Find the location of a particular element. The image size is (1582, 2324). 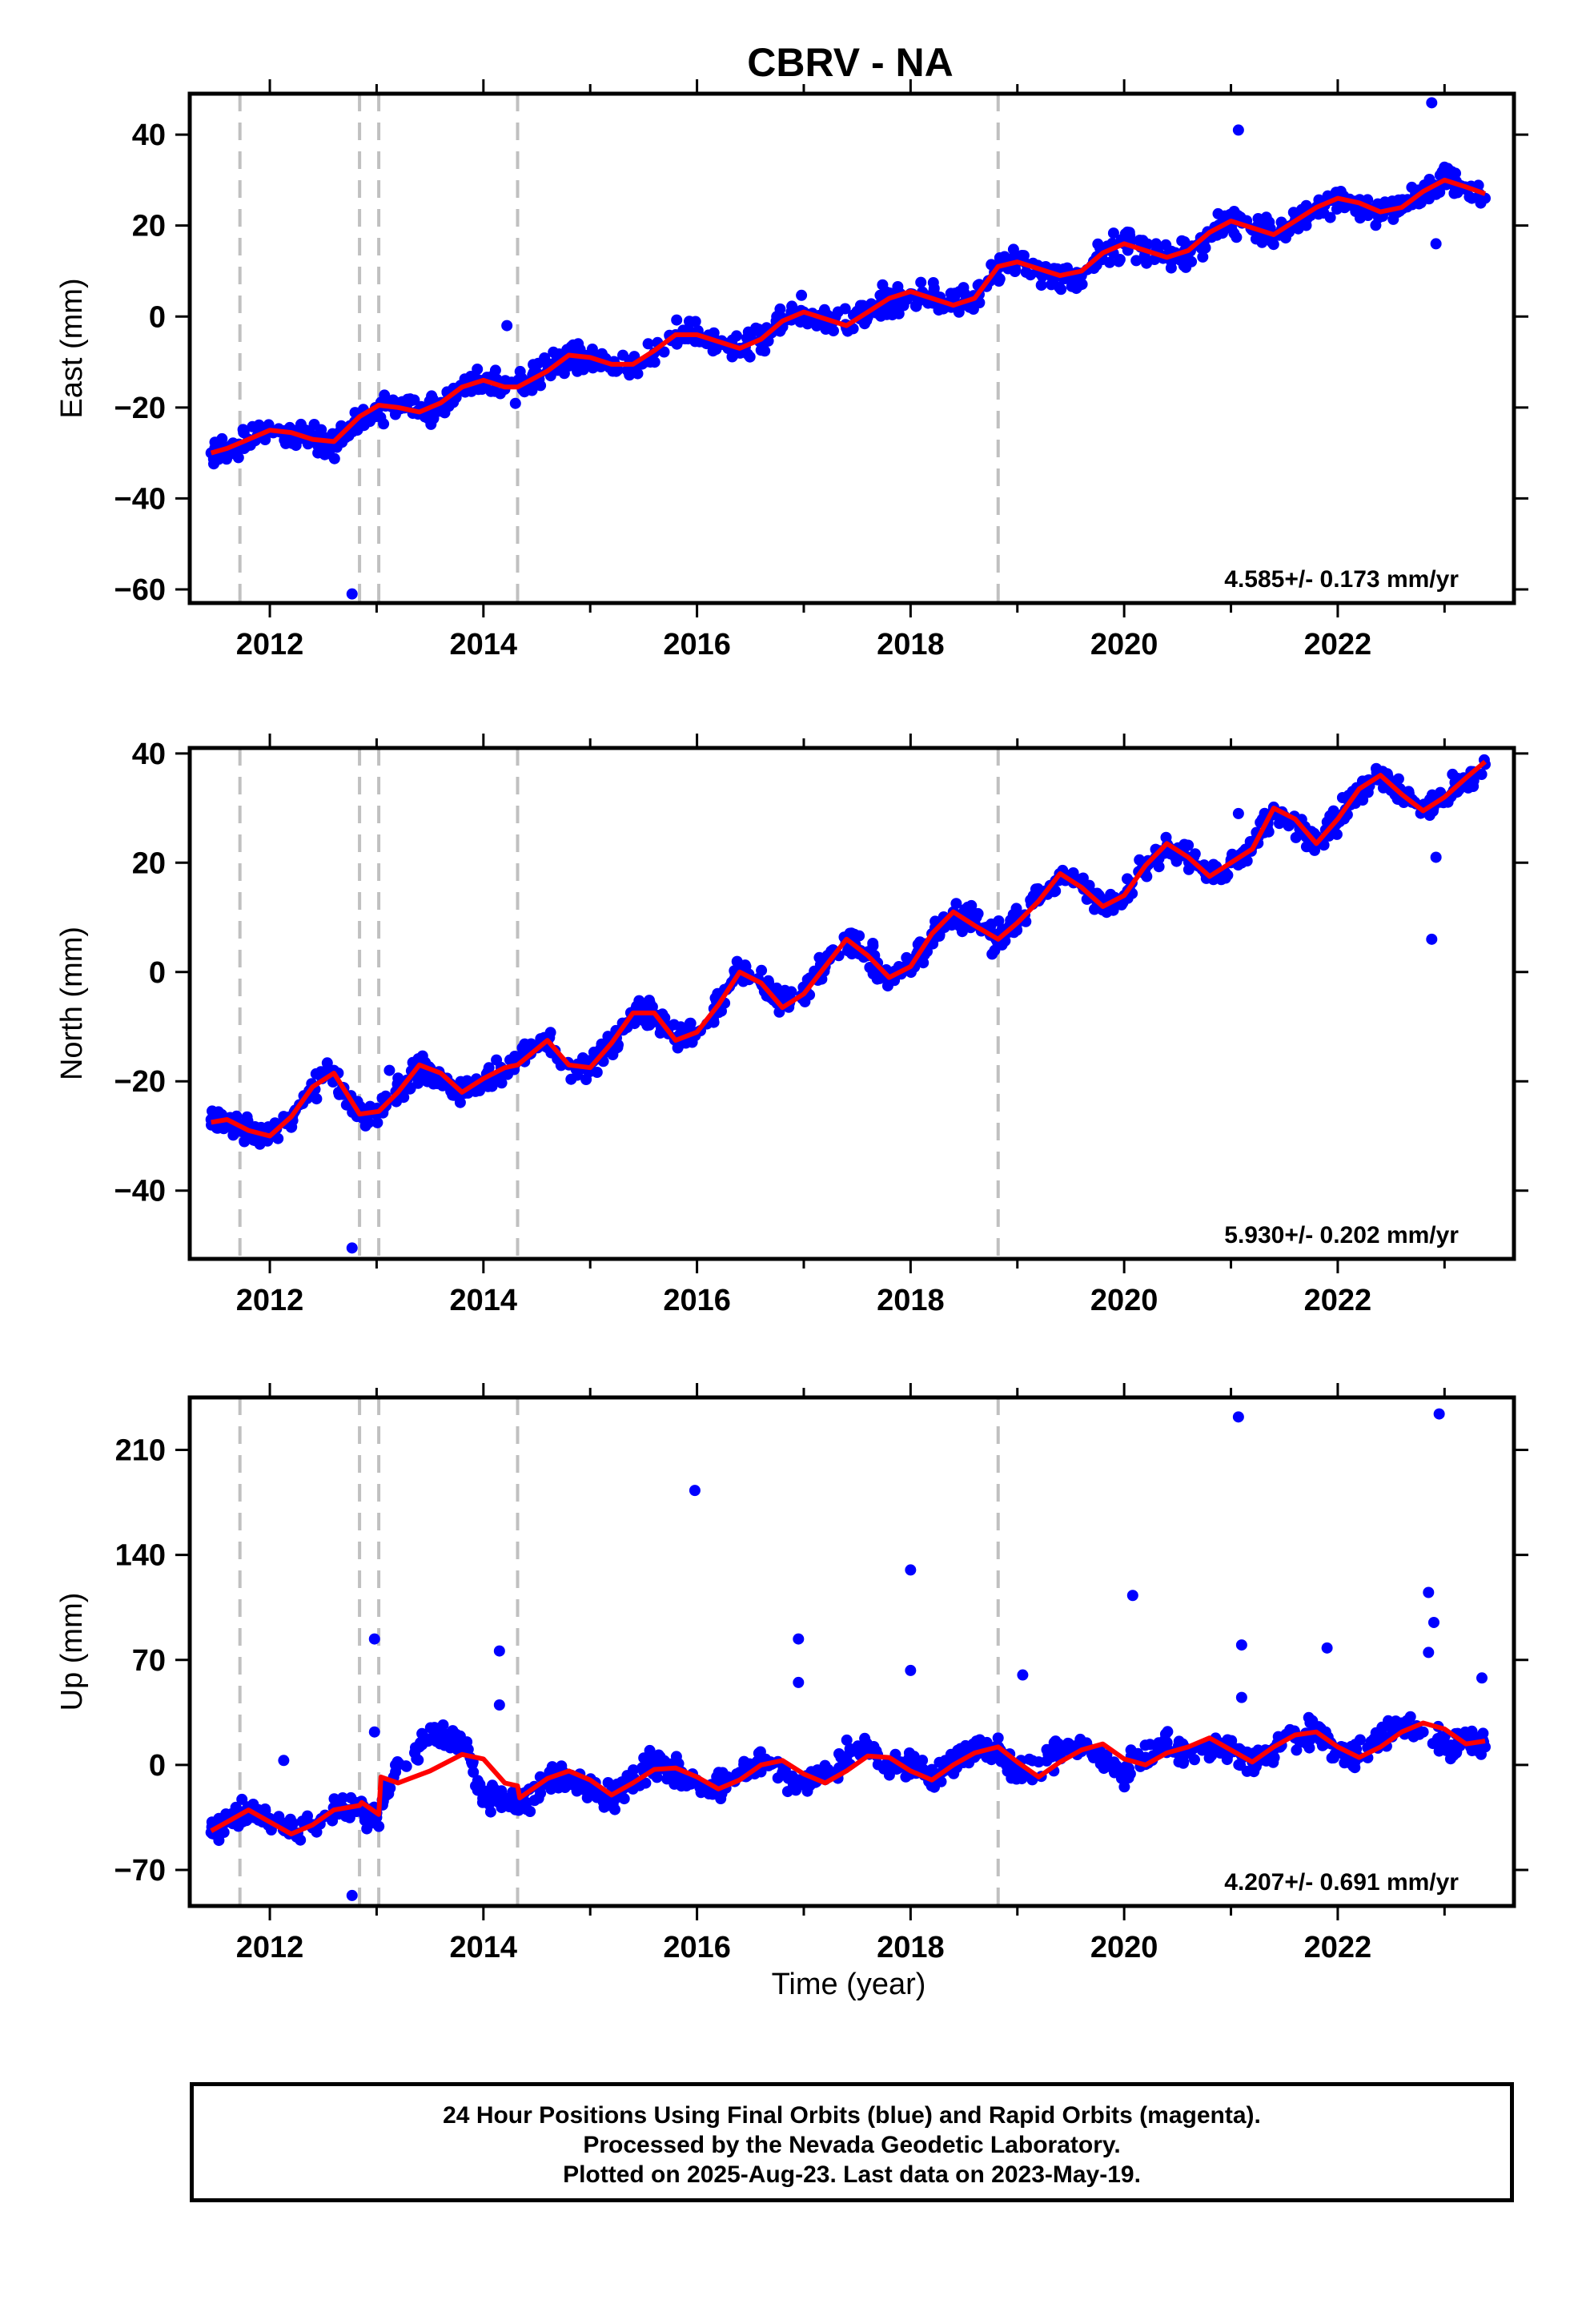

y-tick-label: −20 is located at coordinates (140, 408).